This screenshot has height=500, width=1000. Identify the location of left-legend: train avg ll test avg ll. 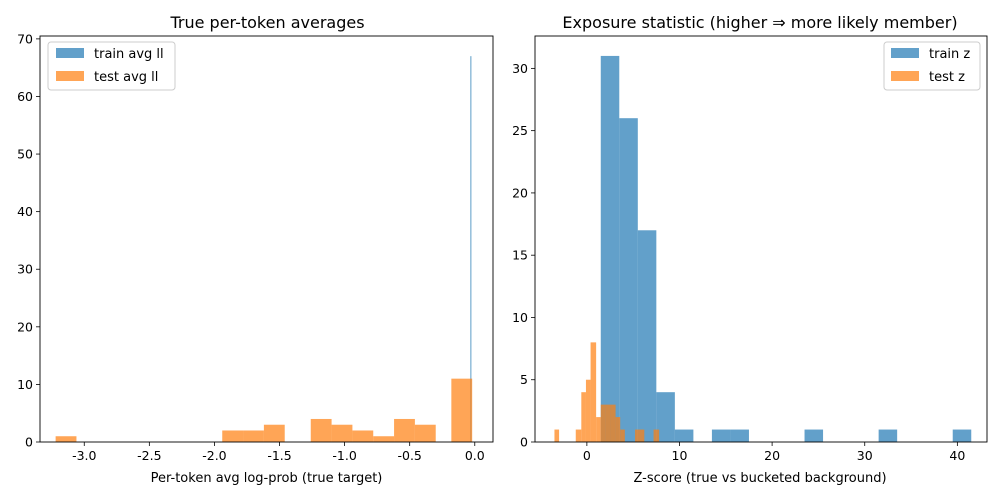
(111, 66).